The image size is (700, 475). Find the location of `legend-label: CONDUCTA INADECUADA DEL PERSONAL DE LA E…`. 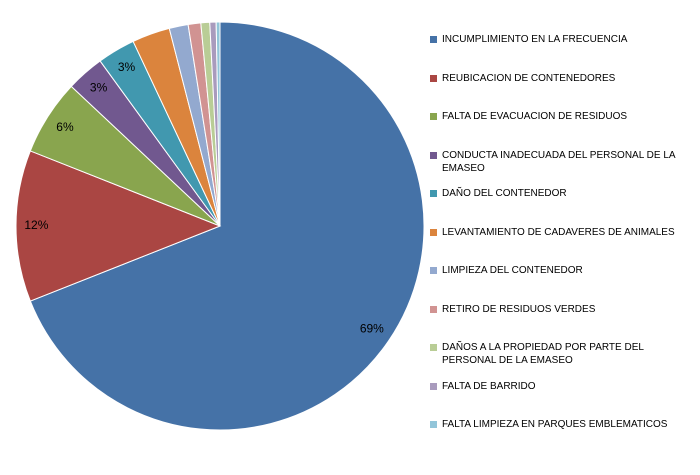

legend-label: CONDUCTA INADECUADA DEL PERSONAL DE LA E… is located at coordinates (559, 161).